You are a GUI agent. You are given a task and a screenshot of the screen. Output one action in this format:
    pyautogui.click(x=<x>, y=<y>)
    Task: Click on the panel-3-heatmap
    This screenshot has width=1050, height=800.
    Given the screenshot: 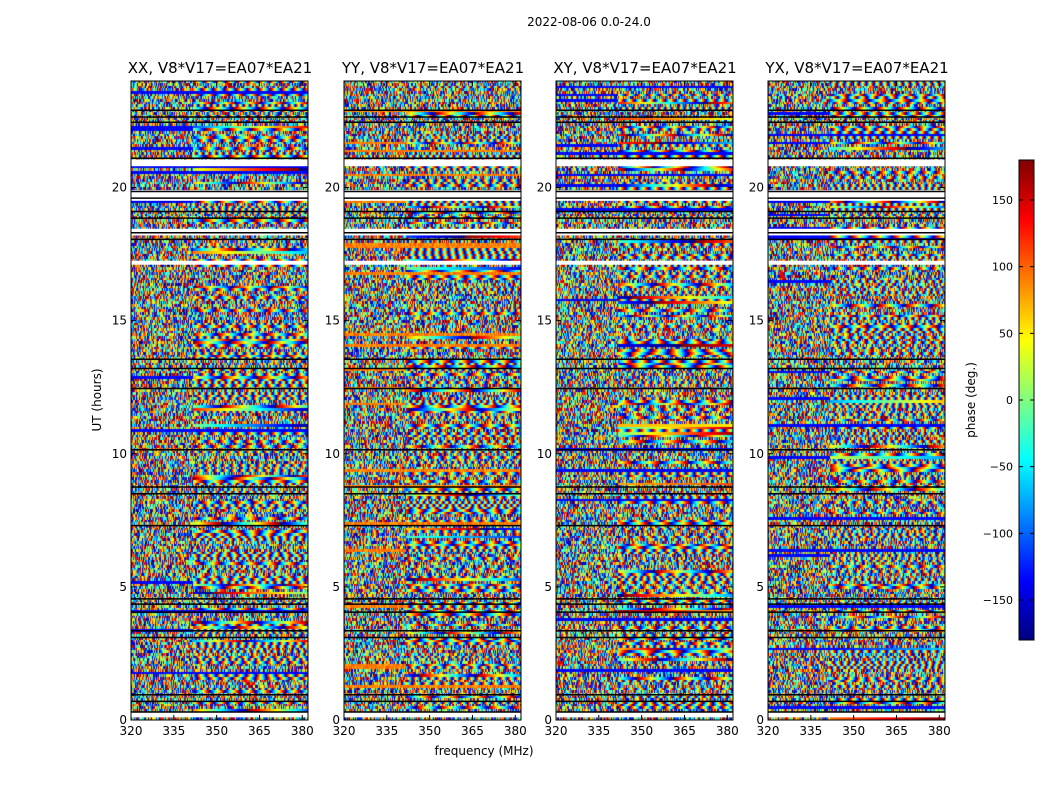 What is the action you would take?
    pyautogui.click(x=644, y=400)
    